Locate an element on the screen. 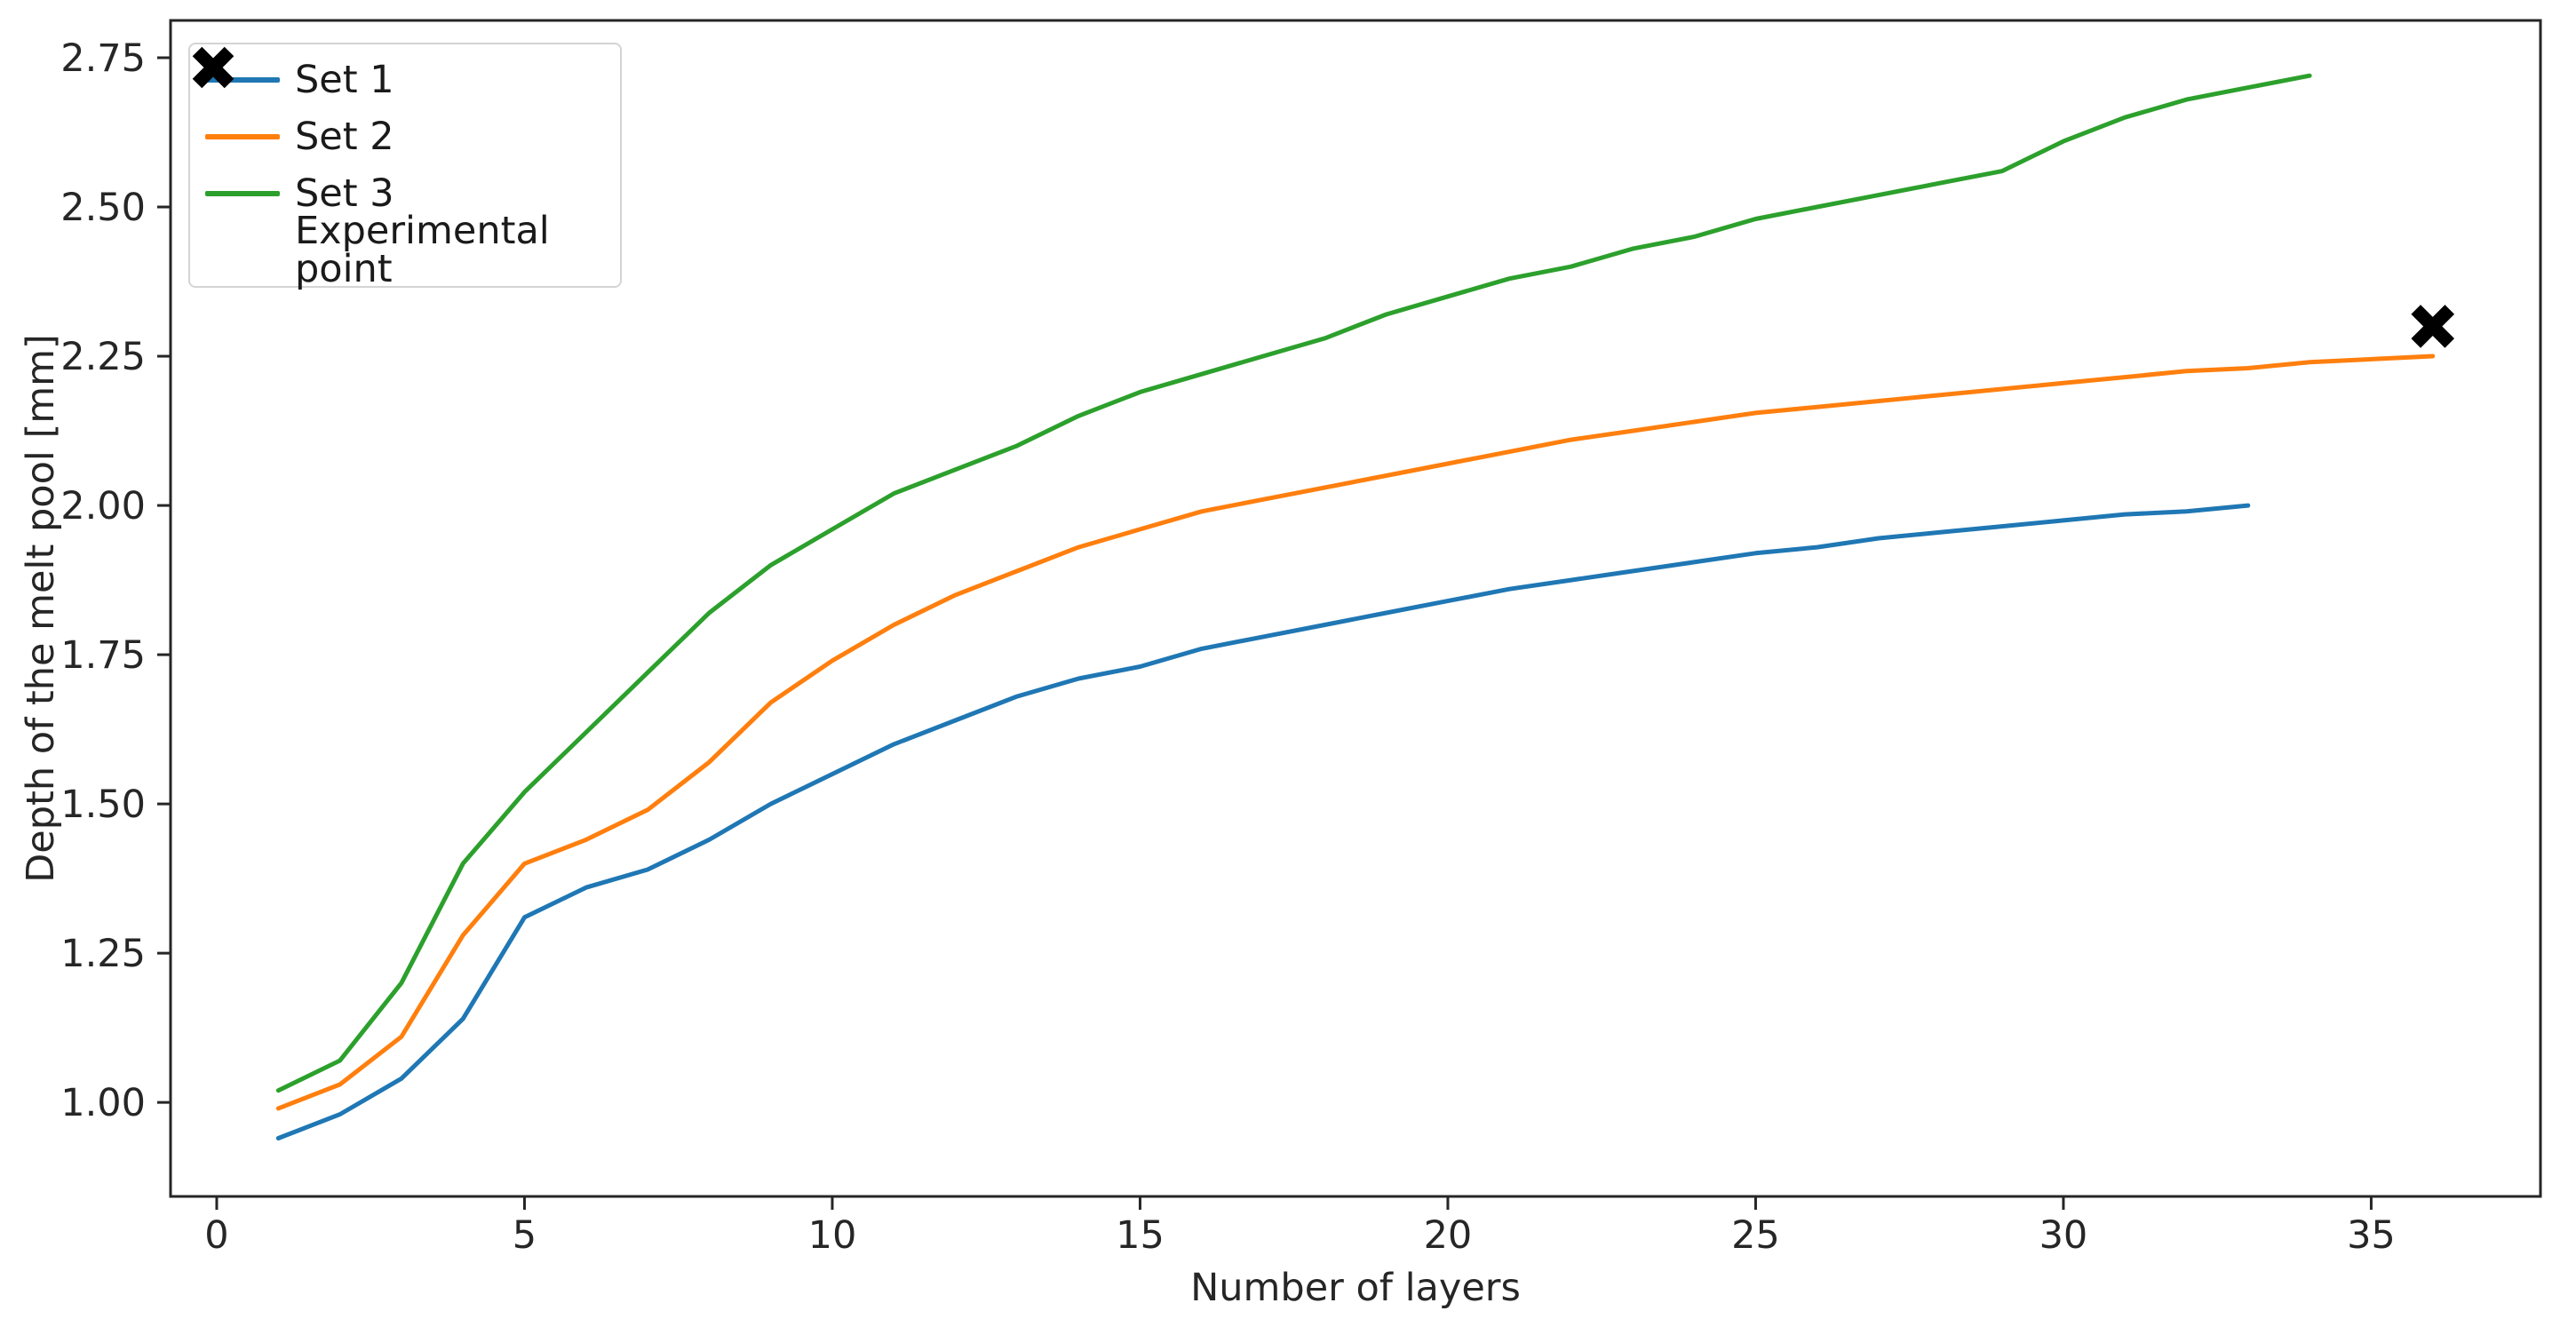 The image size is (2576, 1319). y-axis-title: Depth of the melt pool [mm] is located at coordinates (41, 608).